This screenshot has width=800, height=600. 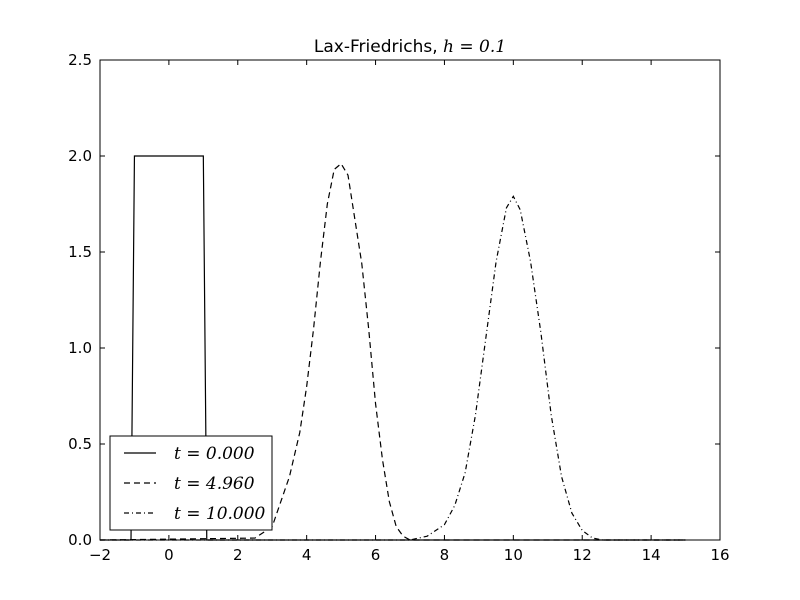 What do you see at coordinates (80, 348) in the screenshot?
I see `y-tick-label: 1.0` at bounding box center [80, 348].